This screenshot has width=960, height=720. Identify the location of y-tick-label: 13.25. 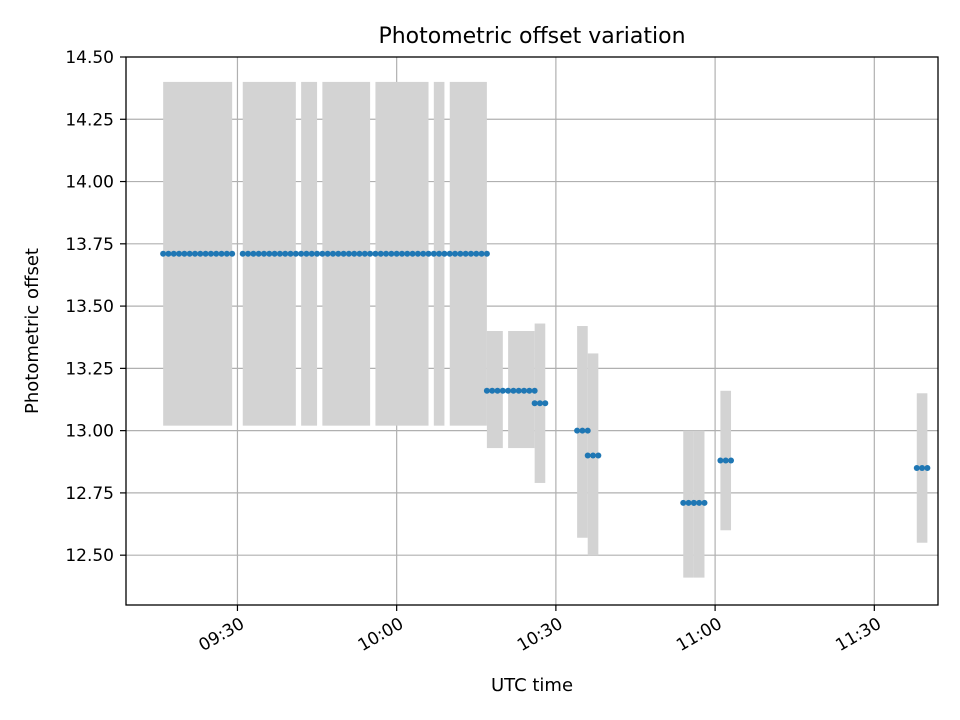
(89, 369).